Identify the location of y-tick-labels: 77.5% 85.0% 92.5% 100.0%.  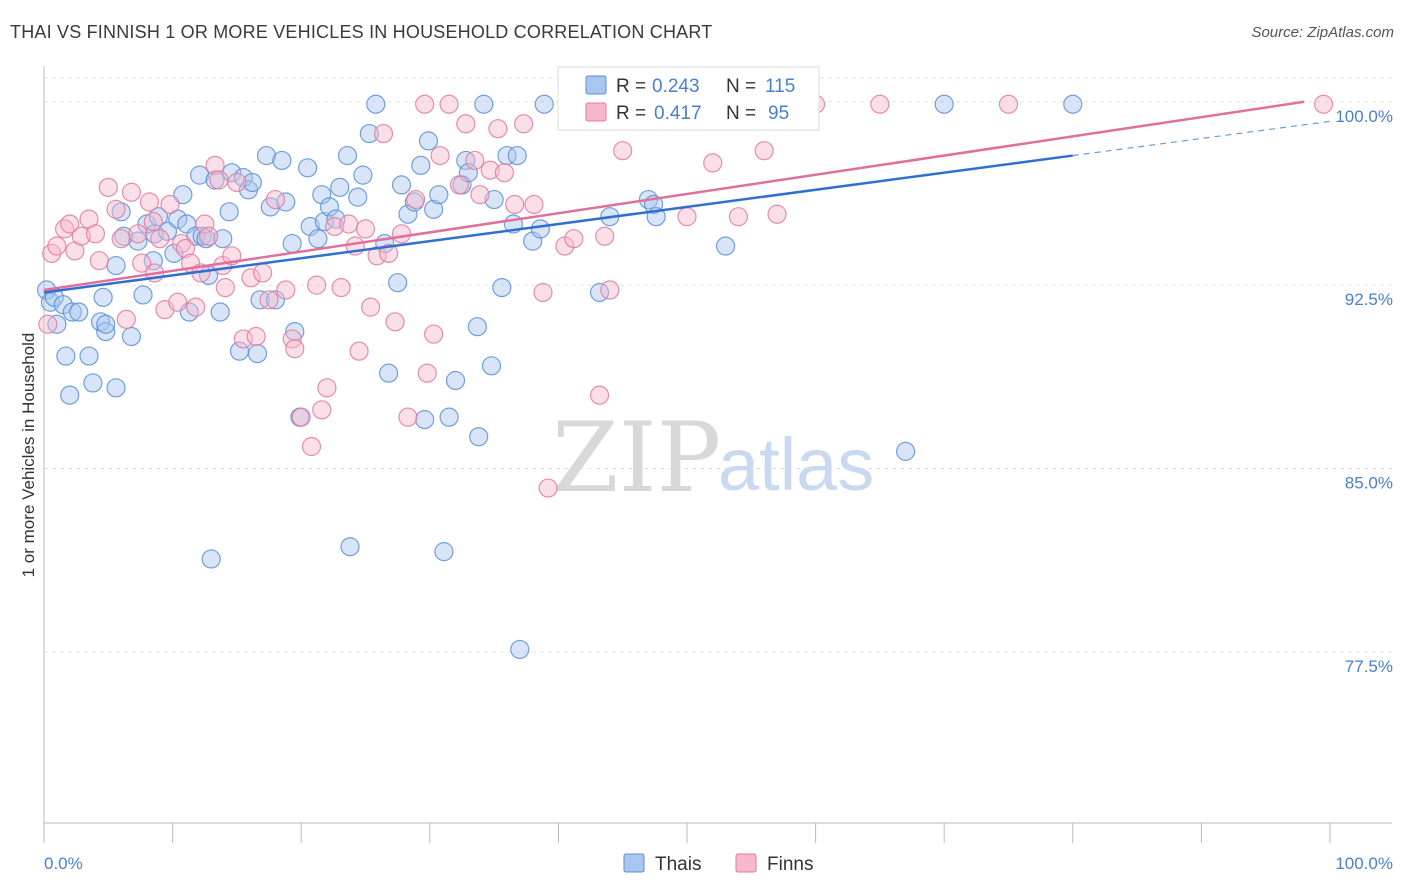
(1364, 391).